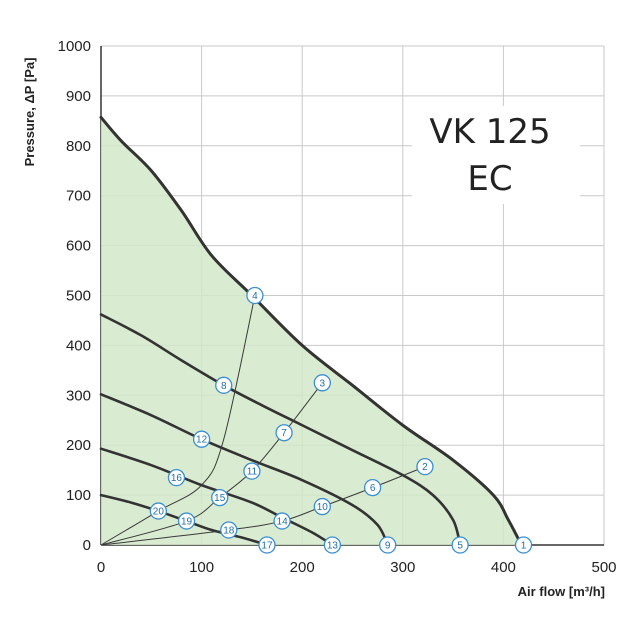 This screenshot has height=640, width=640. I want to click on marker-9: 9, so click(388, 545).